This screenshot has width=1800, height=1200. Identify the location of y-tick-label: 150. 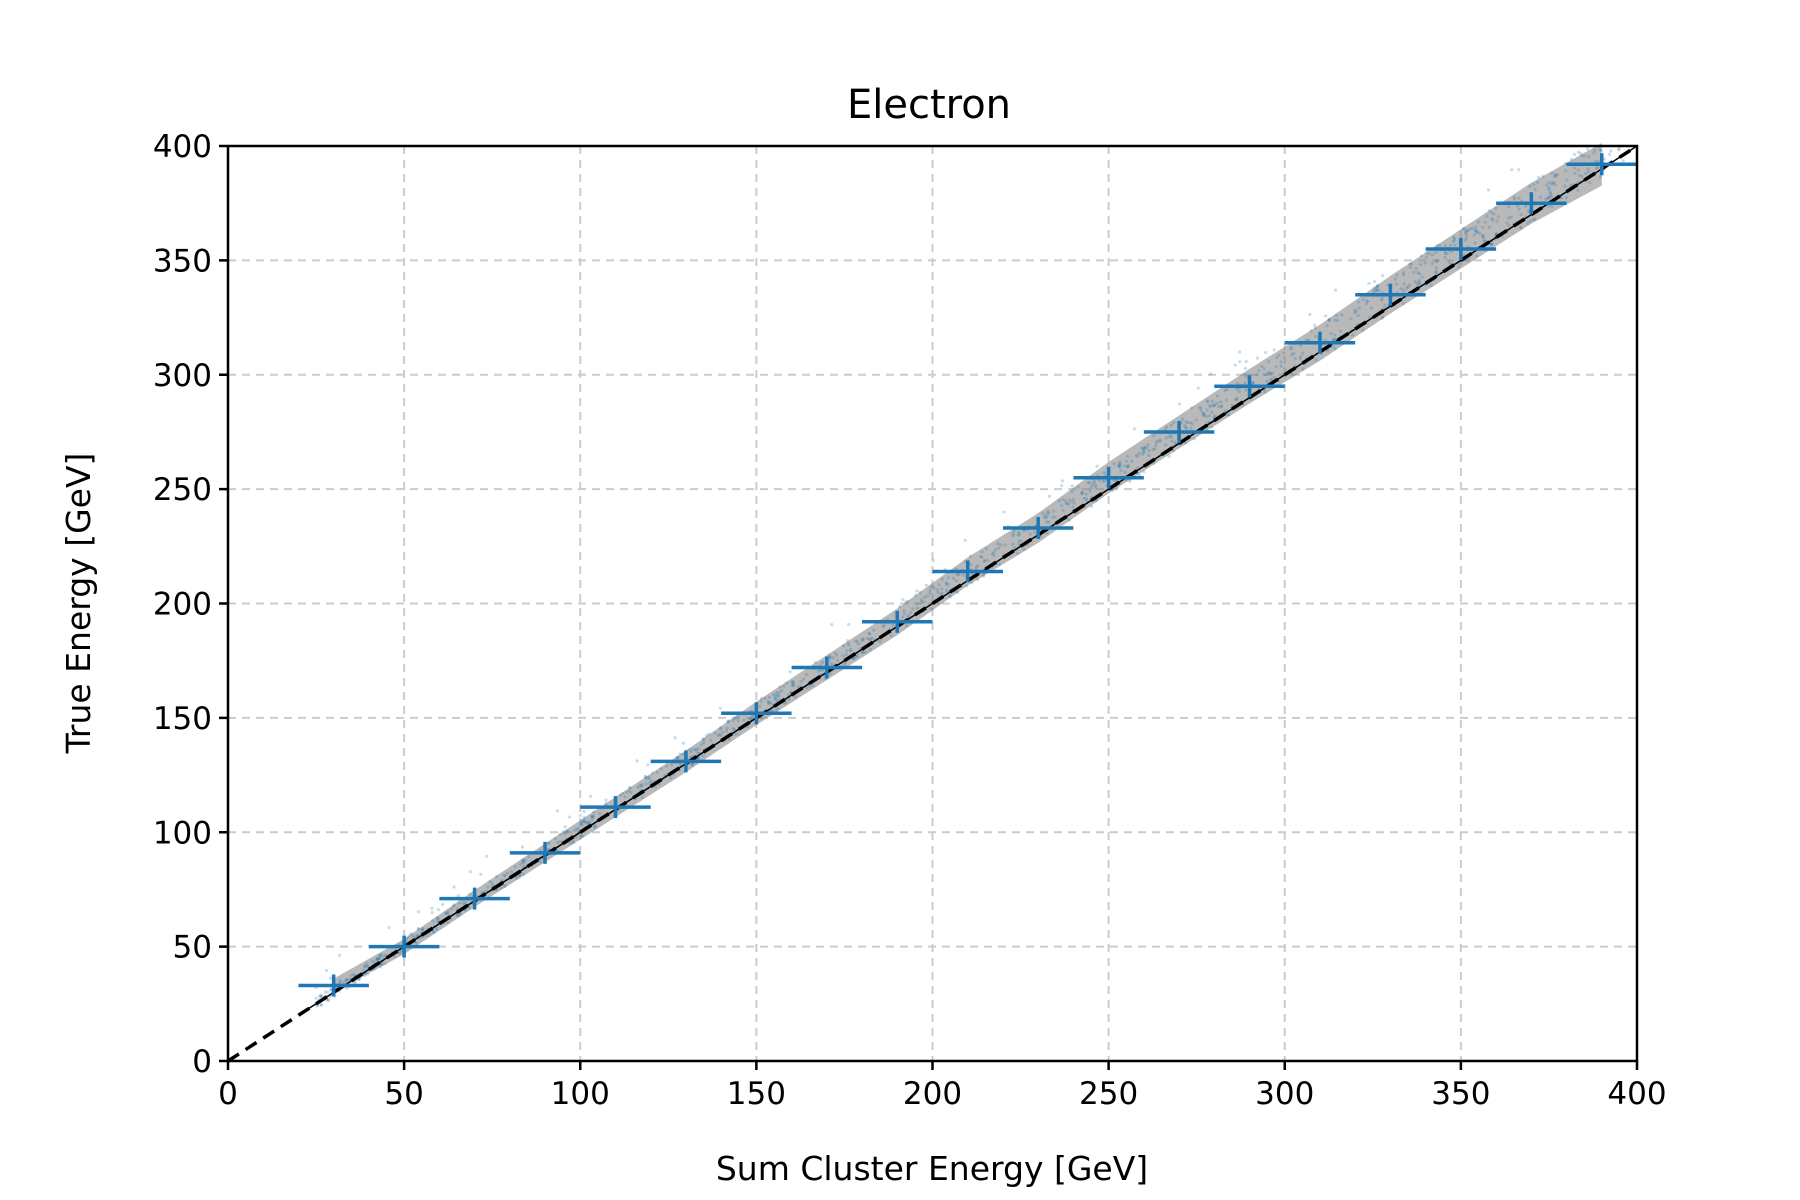
(182, 719).